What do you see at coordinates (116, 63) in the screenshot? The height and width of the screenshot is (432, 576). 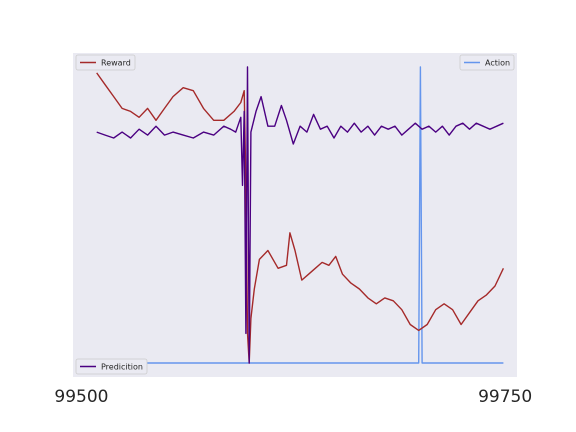 I see `legend-label: Reward` at bounding box center [116, 63].